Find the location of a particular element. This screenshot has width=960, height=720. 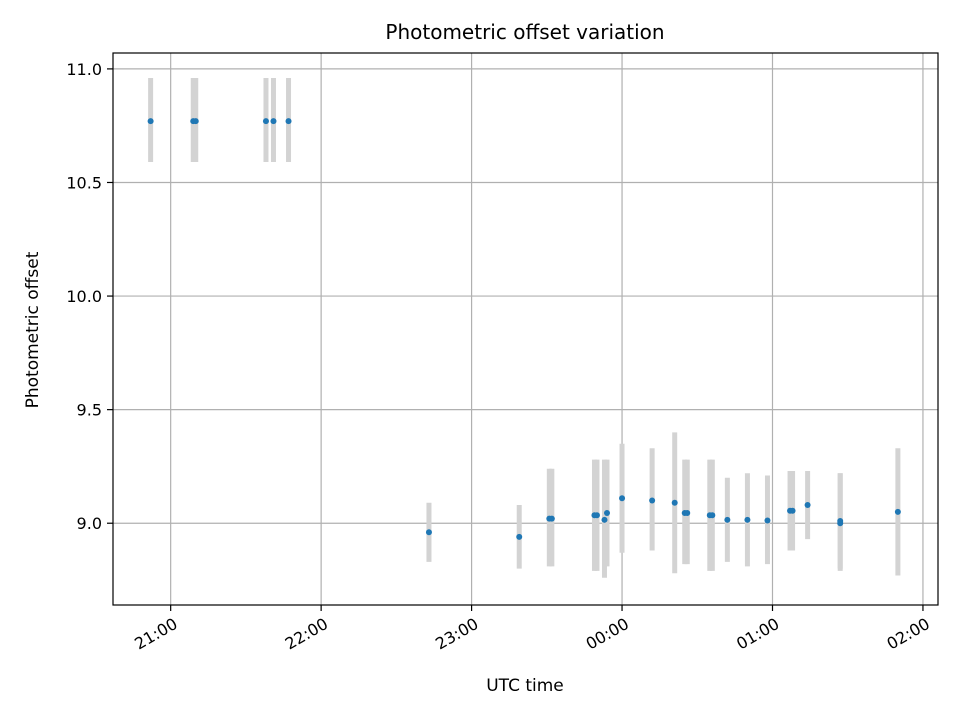

y-axis-ticks: 9.0 9.5 10.0 10.5 11.0 is located at coordinates (89, 296).